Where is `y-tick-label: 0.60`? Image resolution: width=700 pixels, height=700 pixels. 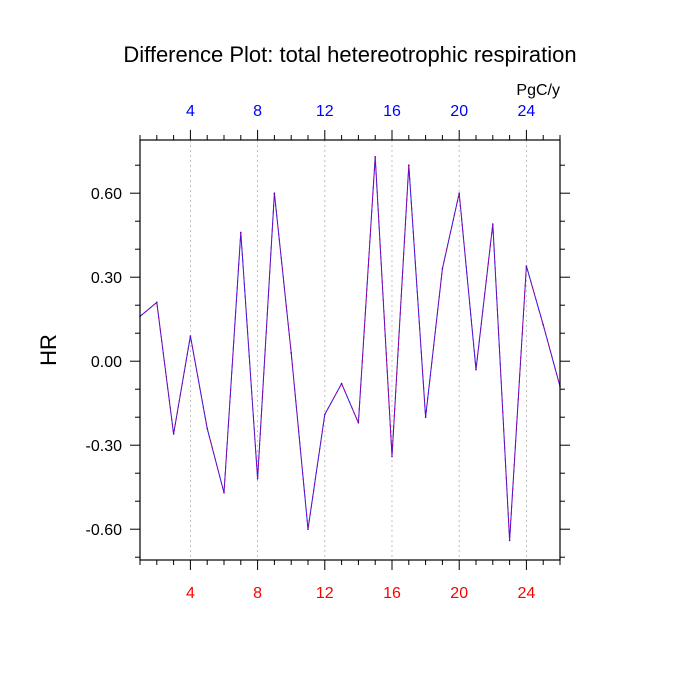 y-tick-label: 0.60 is located at coordinates (106, 194).